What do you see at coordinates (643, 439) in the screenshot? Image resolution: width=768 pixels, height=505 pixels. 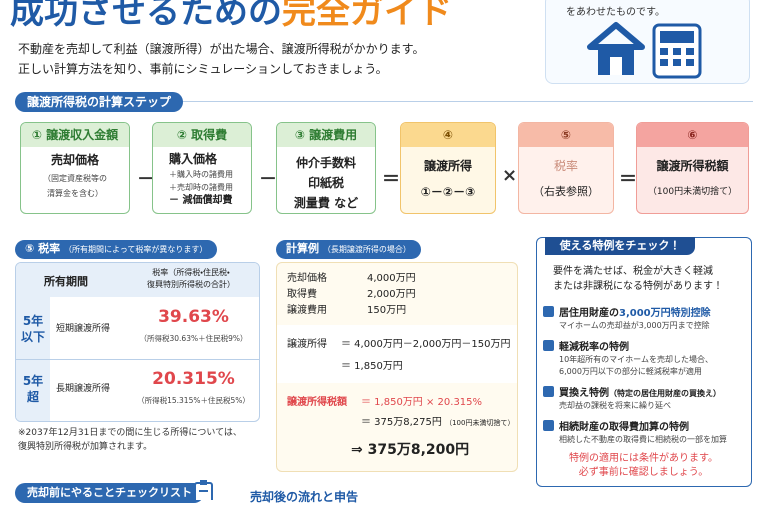 I see `special-desc: 相続した不動産の取得費に相続税の一部を加算` at bounding box center [643, 439].